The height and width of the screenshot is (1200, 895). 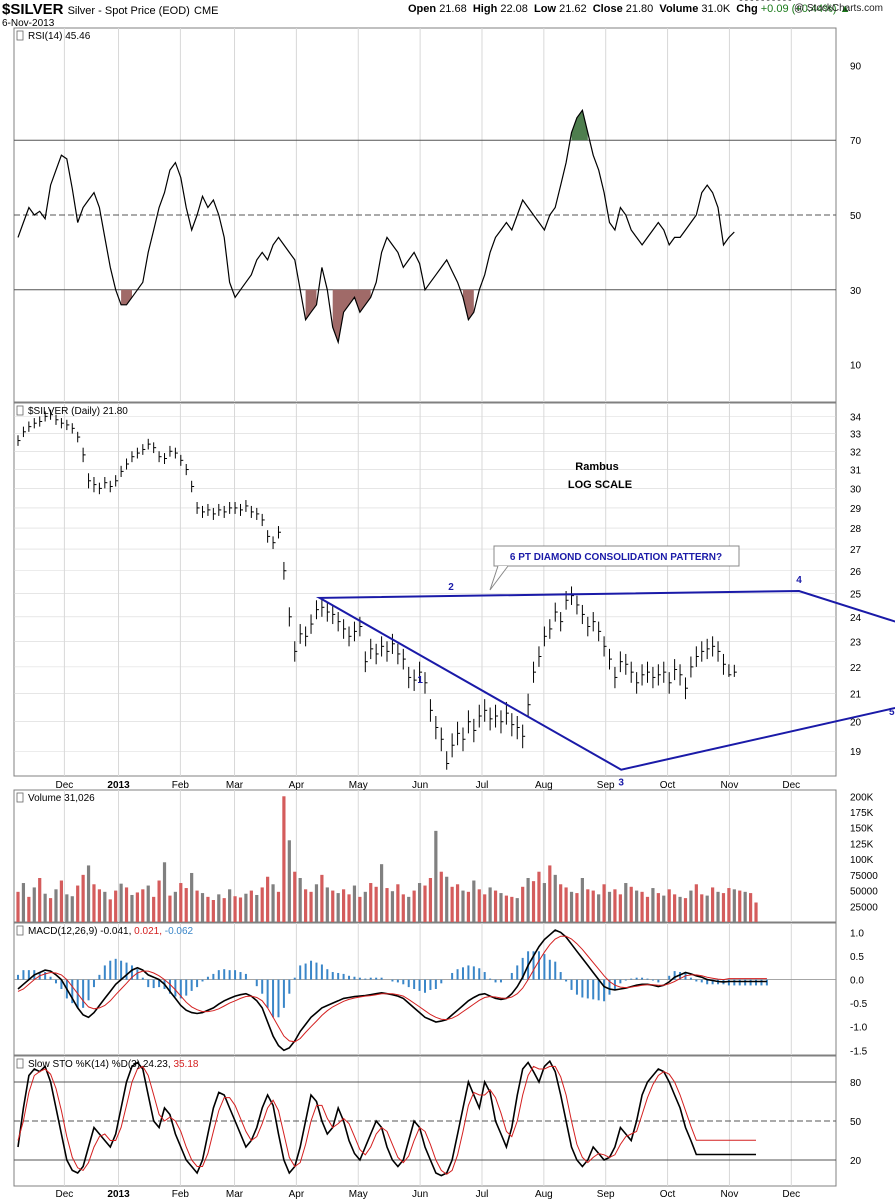 What do you see at coordinates (856, 642) in the screenshot?
I see `price-tick-label: 23` at bounding box center [856, 642].